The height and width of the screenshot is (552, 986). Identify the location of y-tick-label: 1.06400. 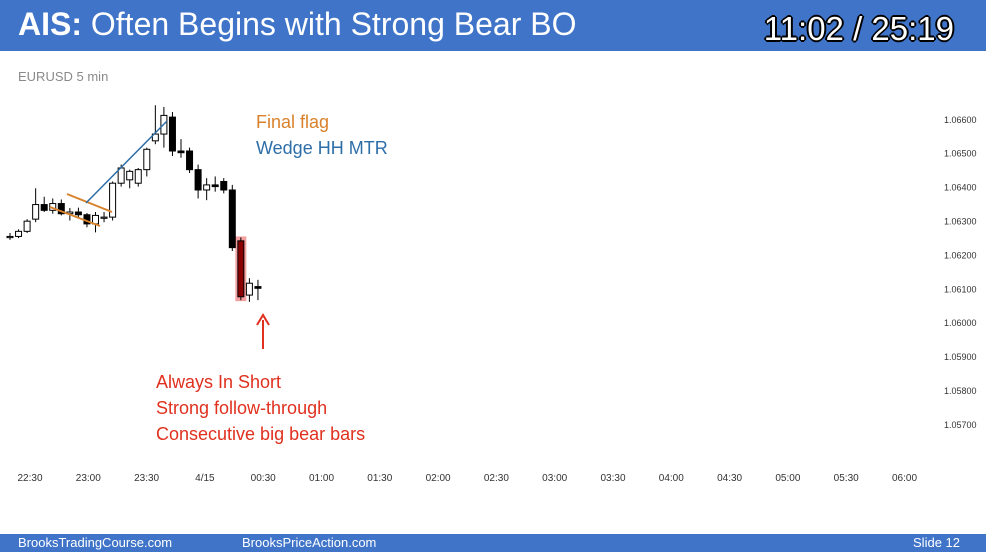
(960, 188).